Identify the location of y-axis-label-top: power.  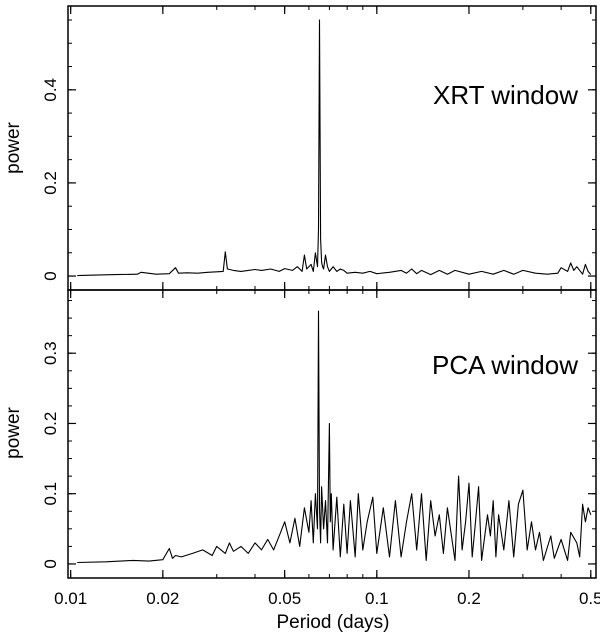
(13, 147).